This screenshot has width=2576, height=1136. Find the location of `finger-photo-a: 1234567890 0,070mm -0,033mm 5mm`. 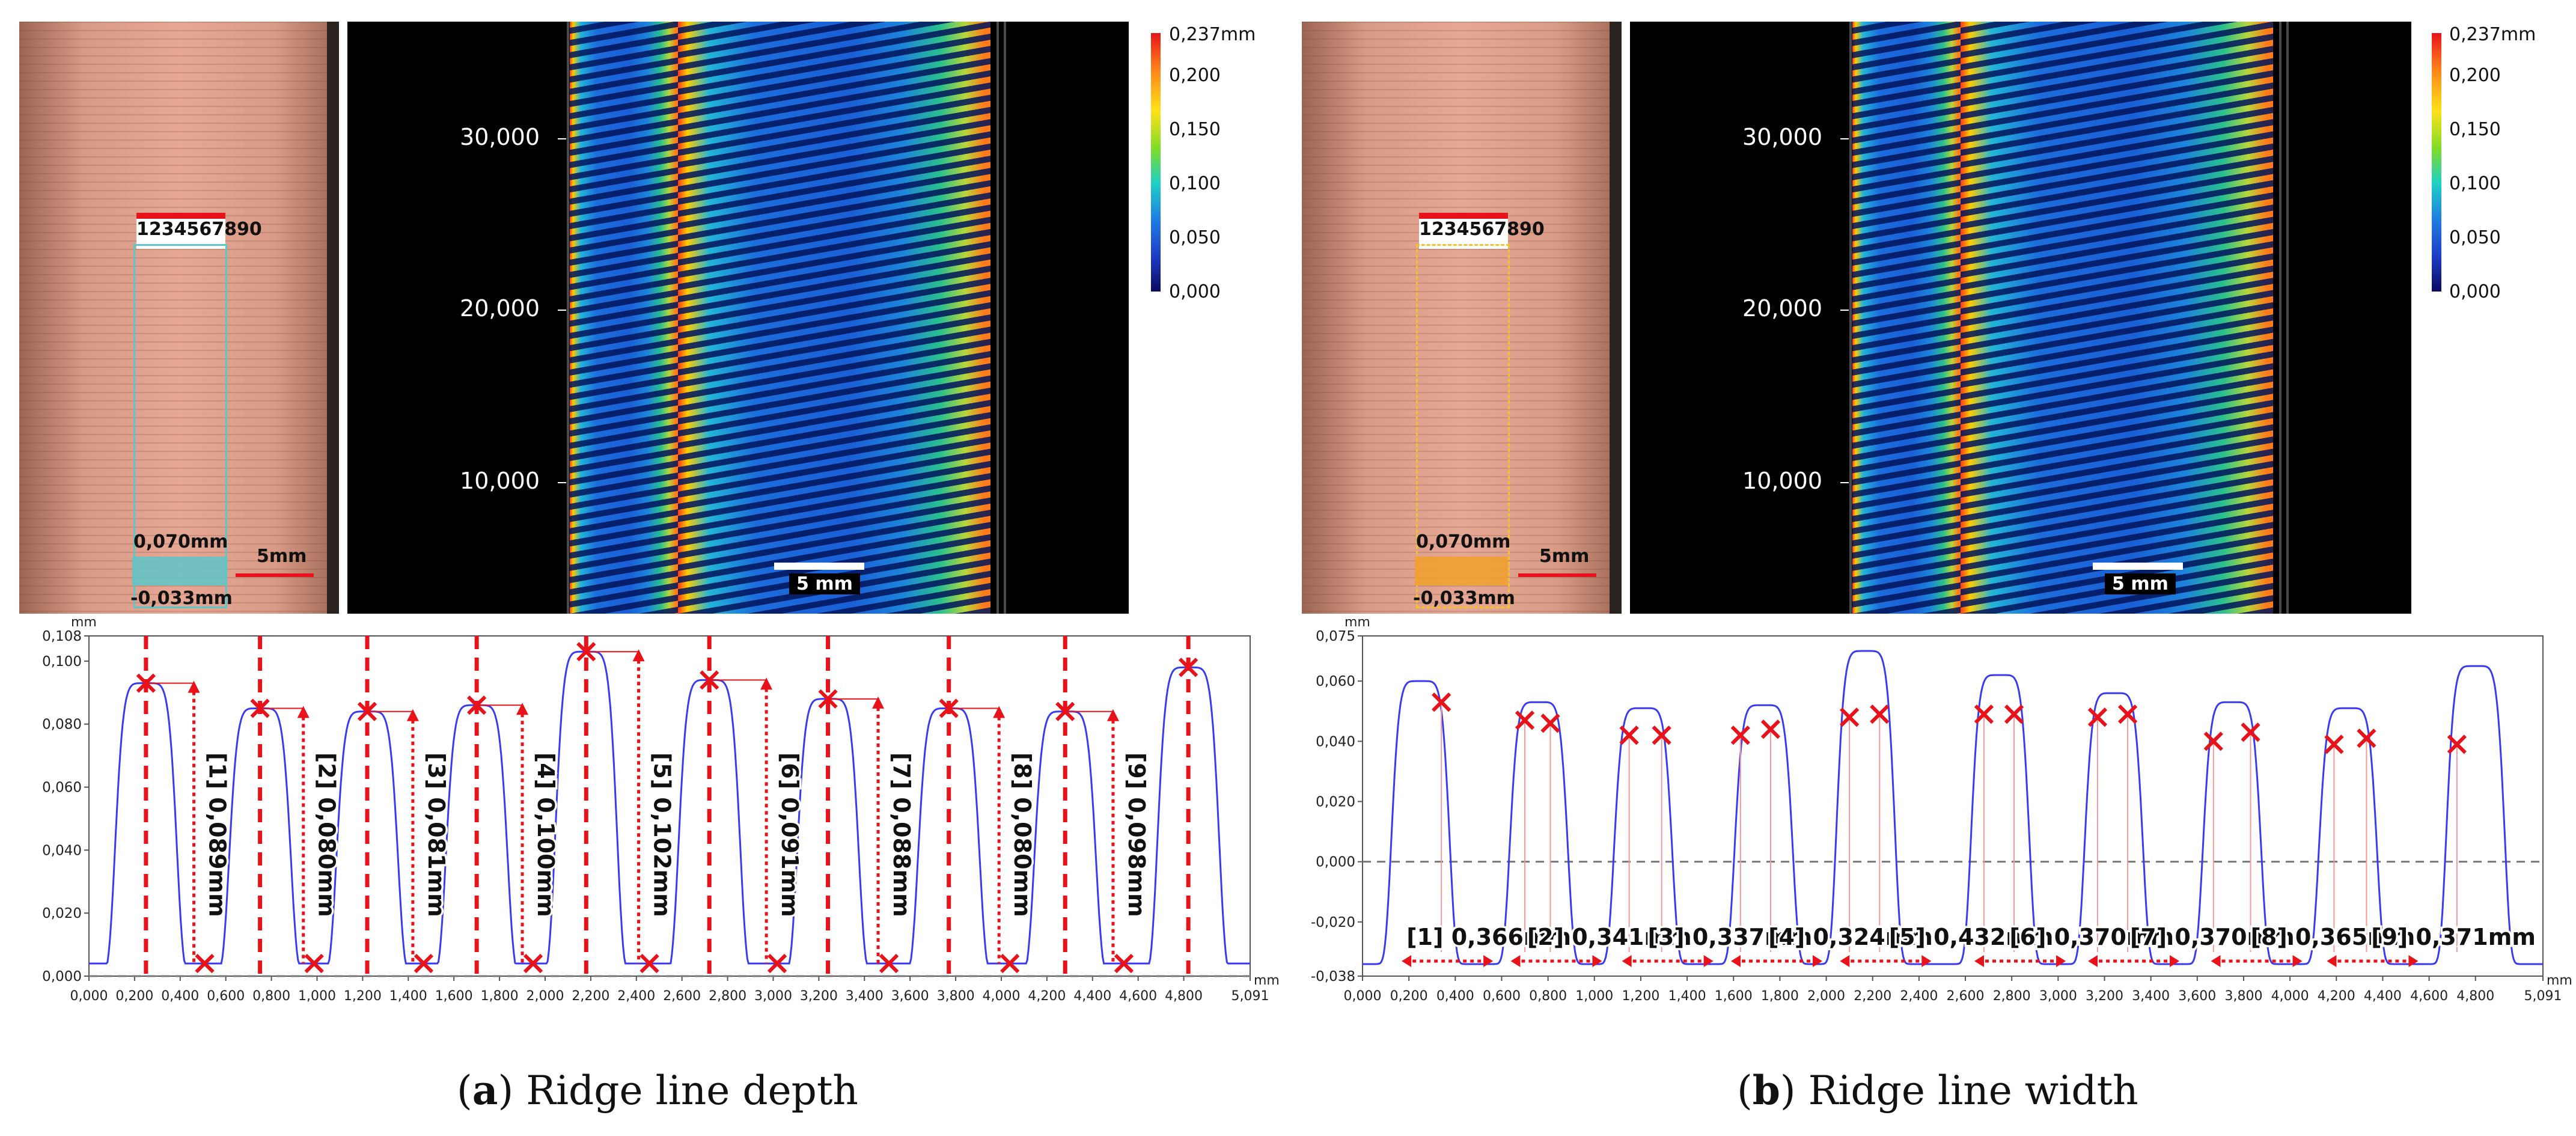

finger-photo-a: 1234567890 0,070mm -0,033mm 5mm is located at coordinates (179, 318).